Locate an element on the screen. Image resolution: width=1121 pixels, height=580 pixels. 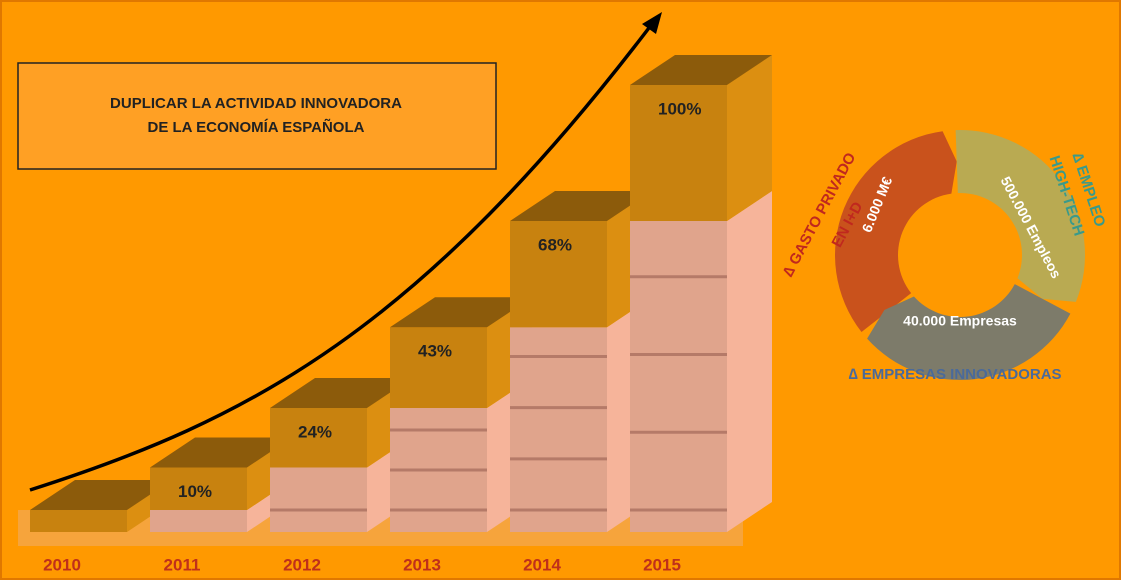
segment-label: 40.000 Empresas is located at coordinates (960, 321).